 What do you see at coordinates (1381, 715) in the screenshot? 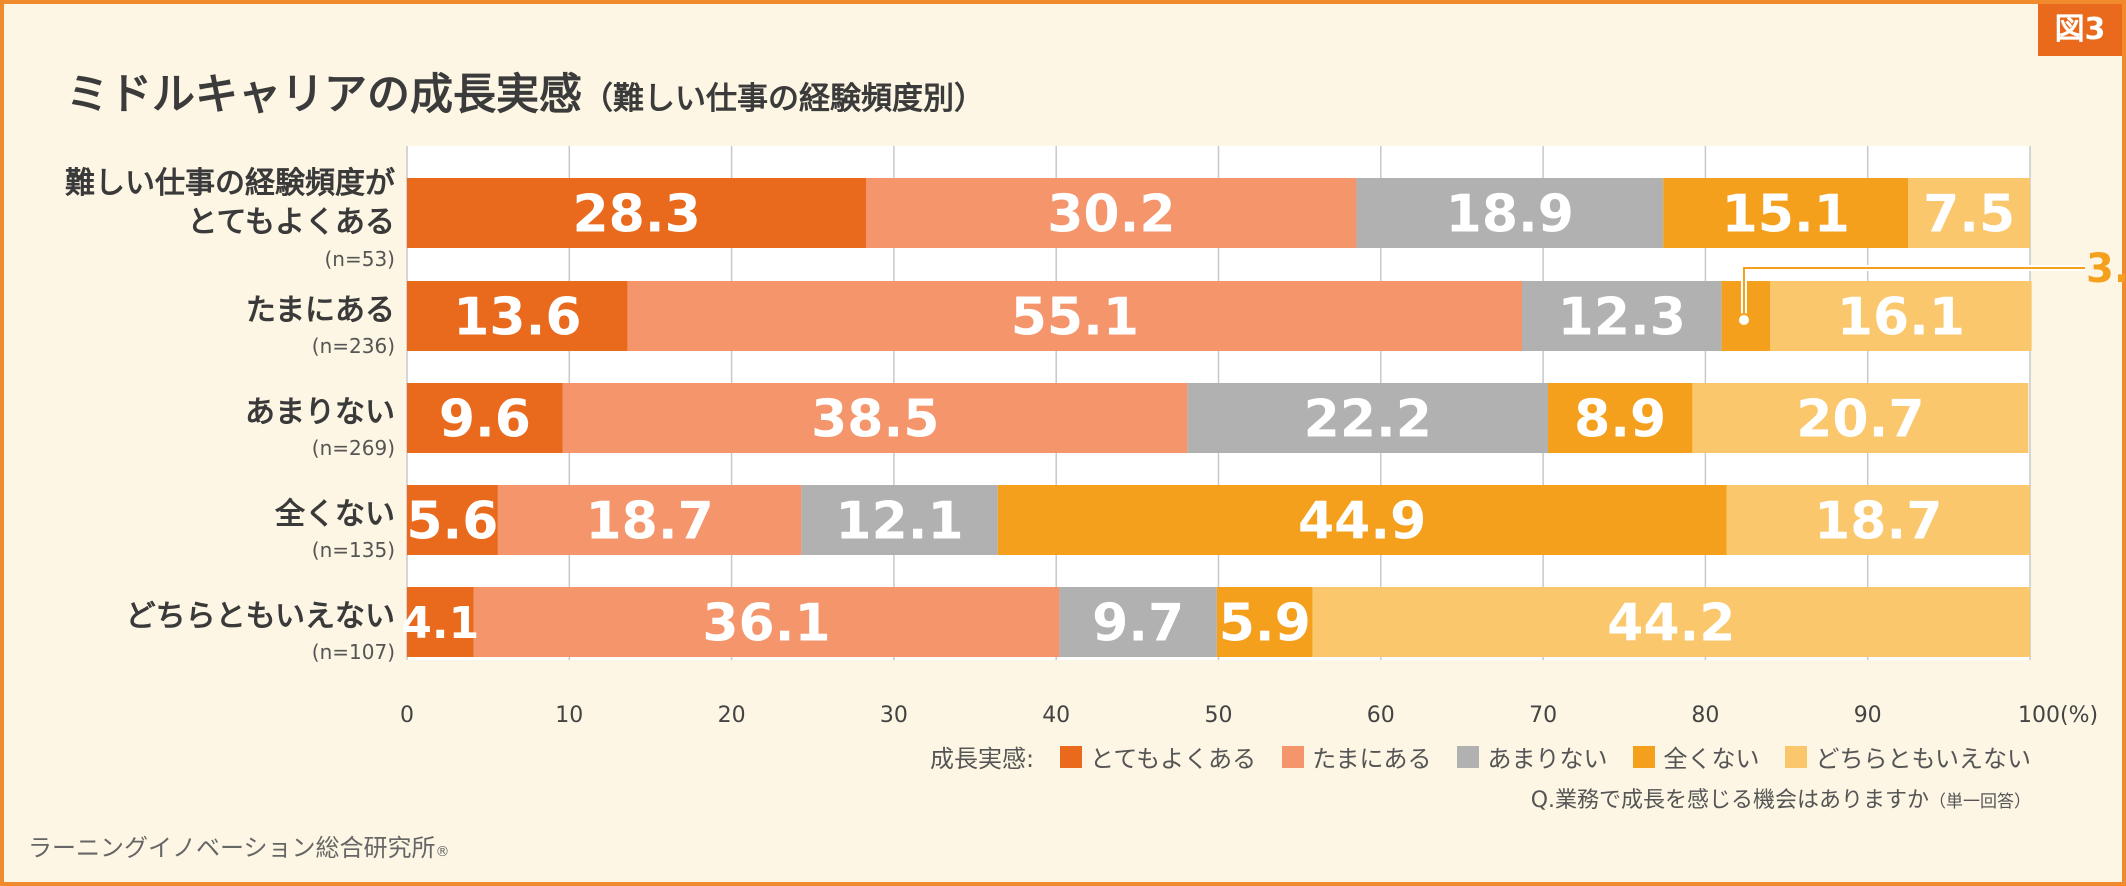
I see `x-tick-label: 60` at bounding box center [1381, 715].